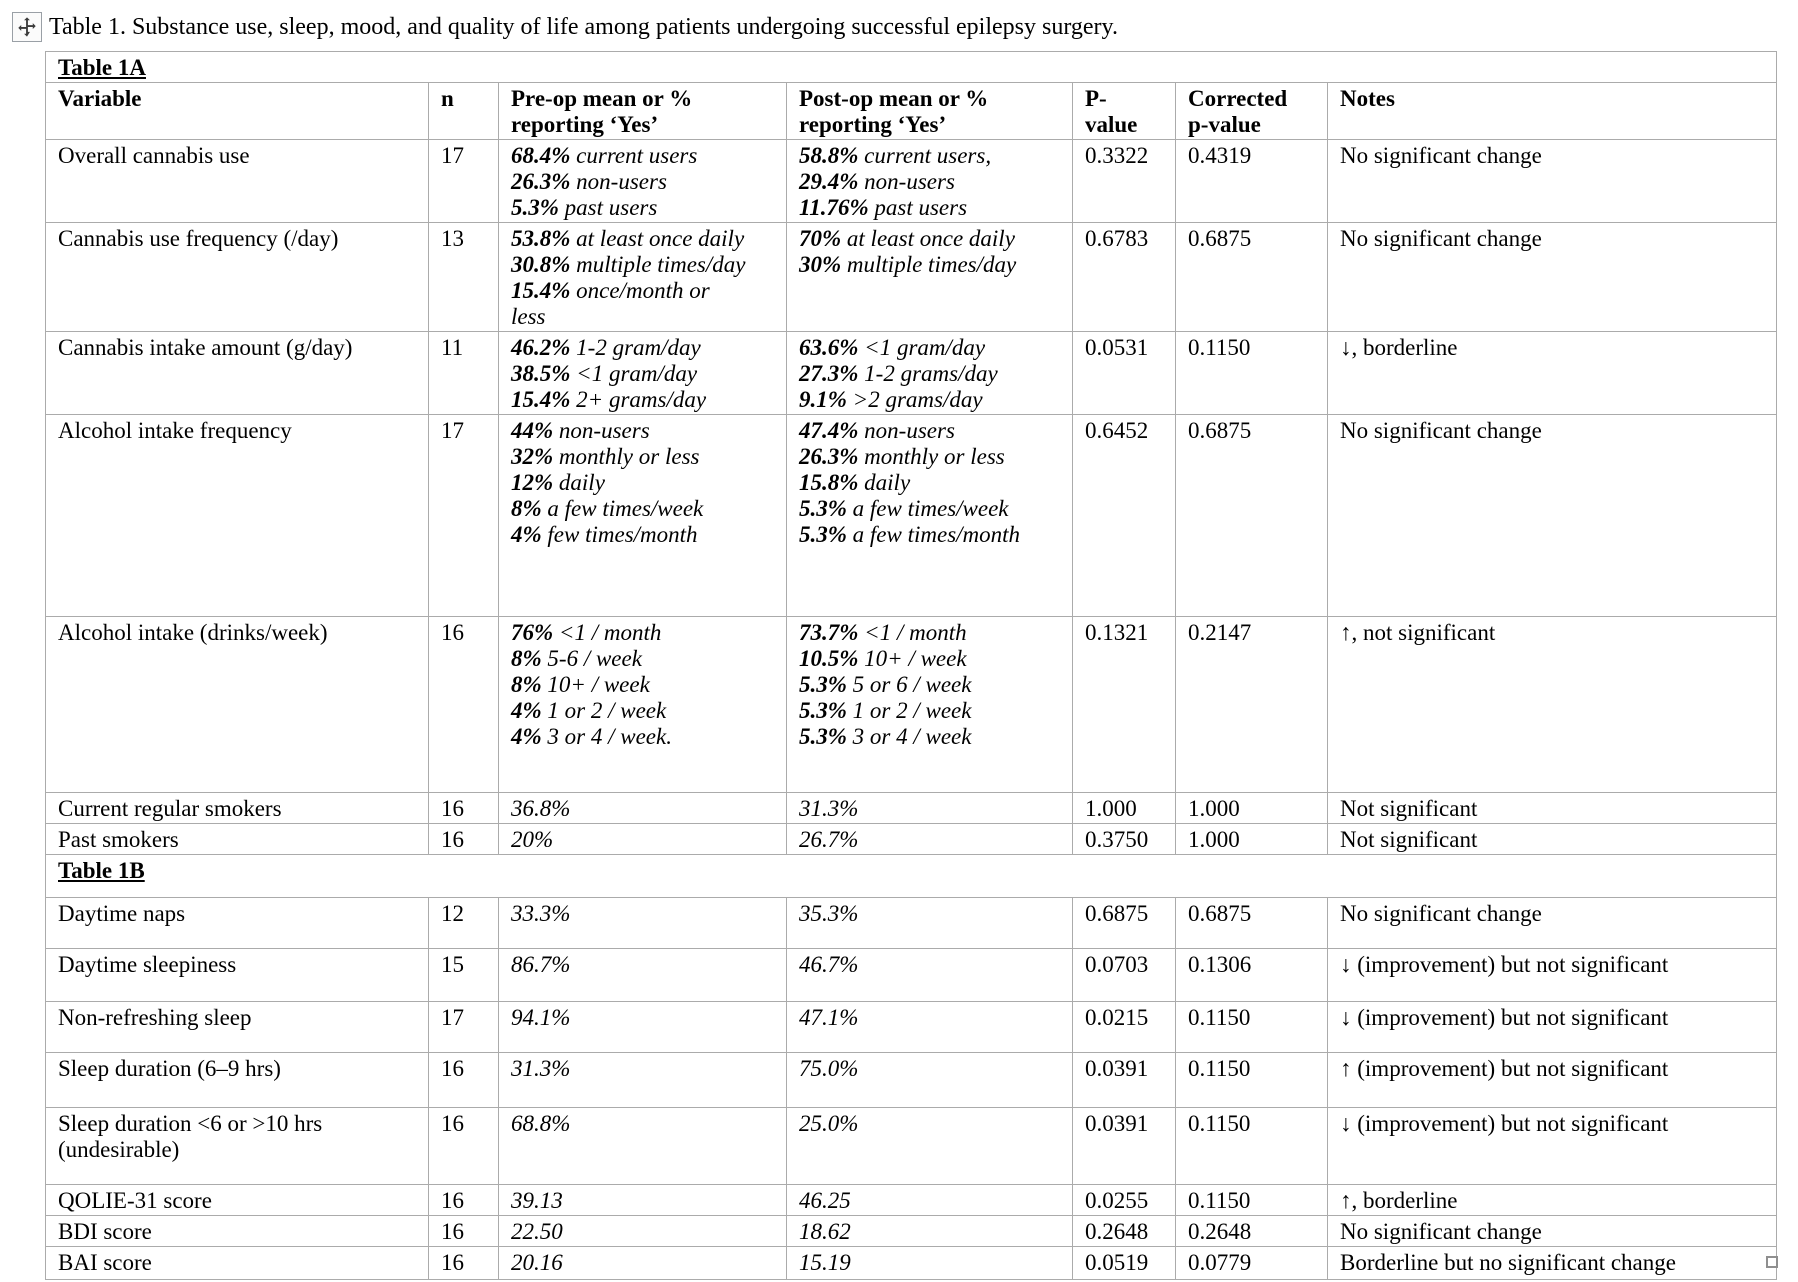 This screenshot has height=1282, width=1798. I want to click on cell-p-value: 0.0215, so click(1124, 1027).